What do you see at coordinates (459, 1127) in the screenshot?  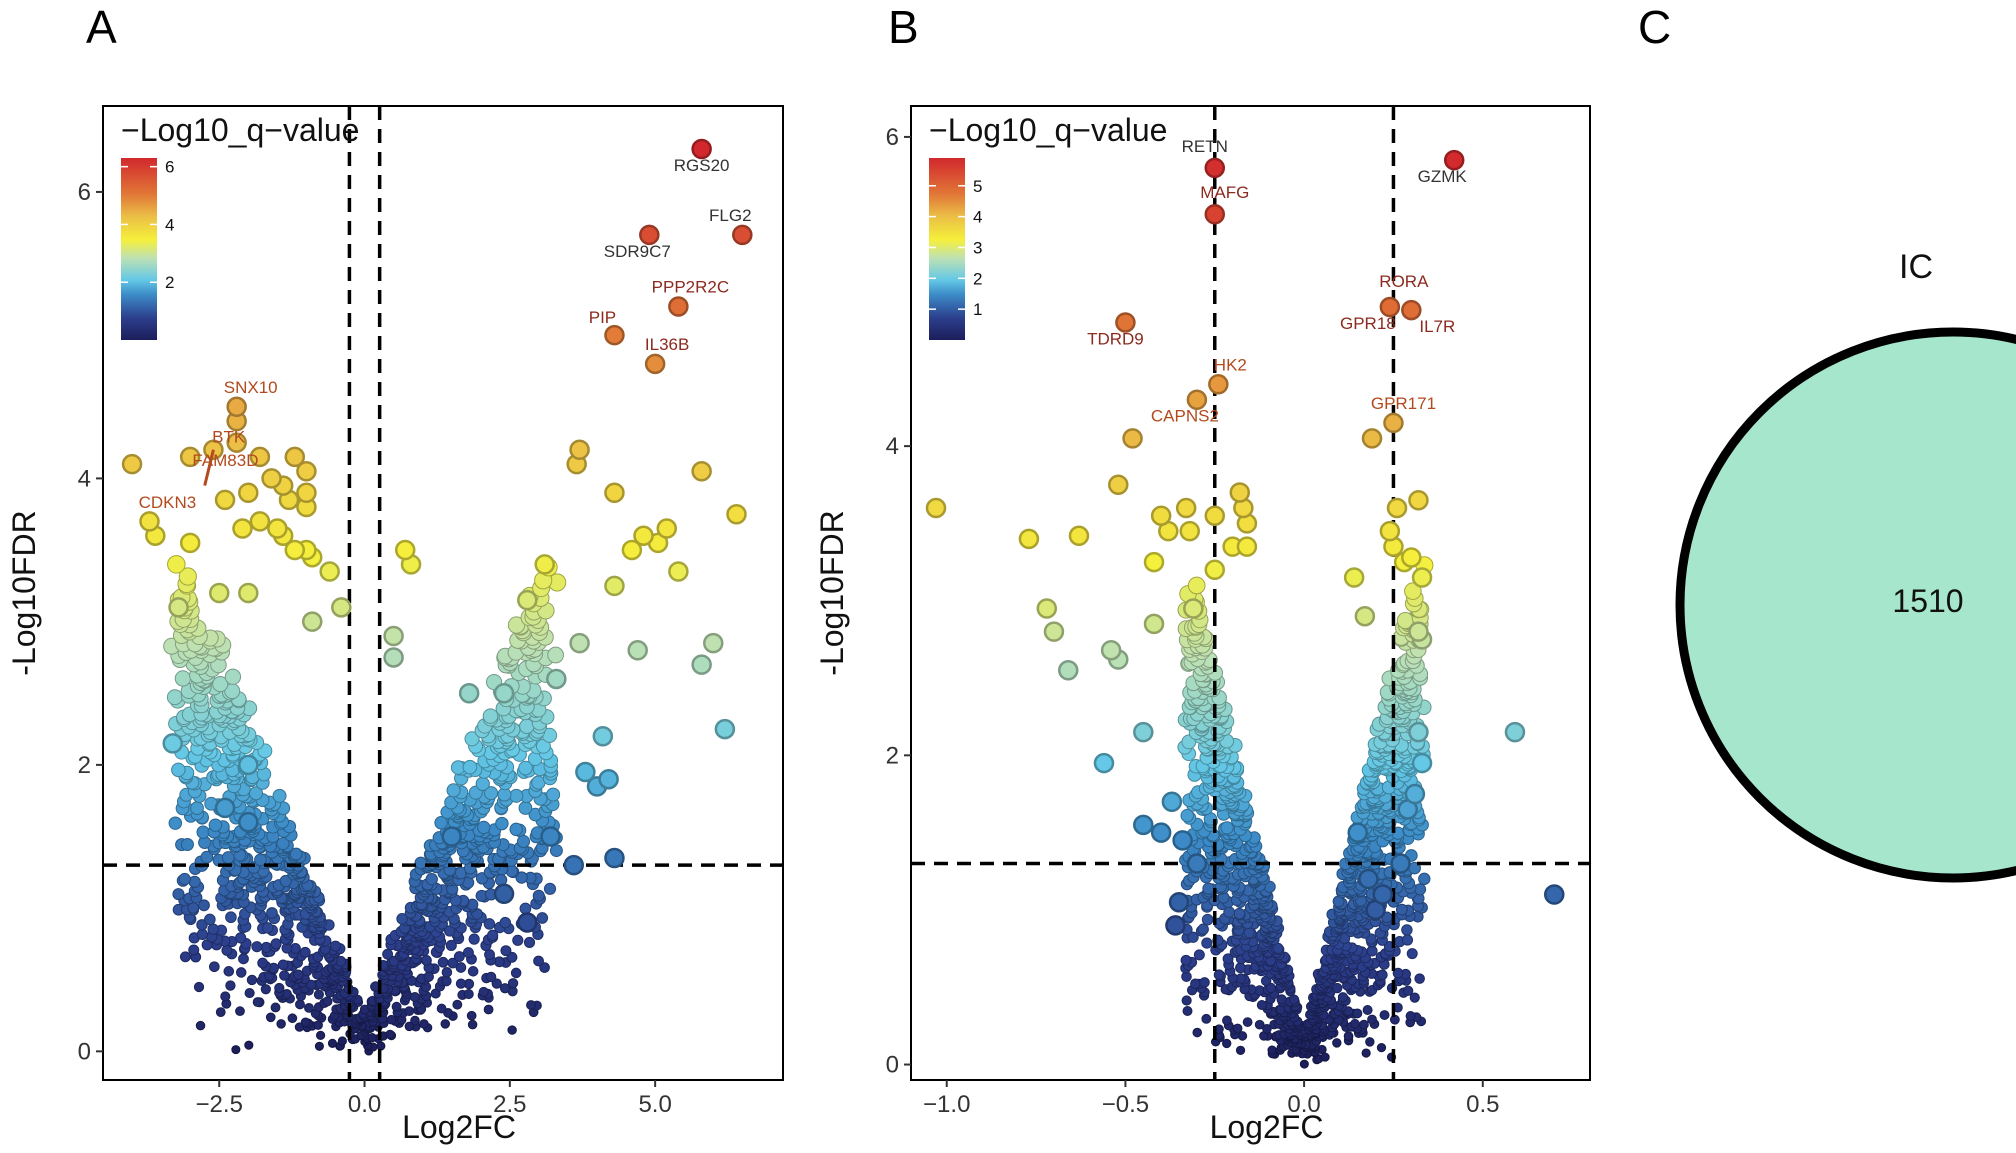 I see `x-axis-title: Log2FC` at bounding box center [459, 1127].